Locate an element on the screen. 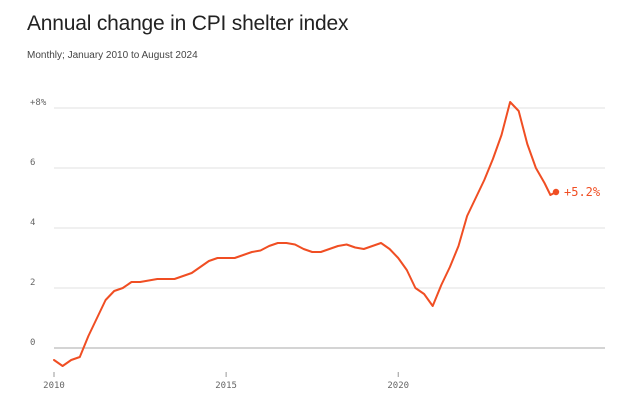 The image size is (624, 404). axis-layer is located at coordinates (226, 374).